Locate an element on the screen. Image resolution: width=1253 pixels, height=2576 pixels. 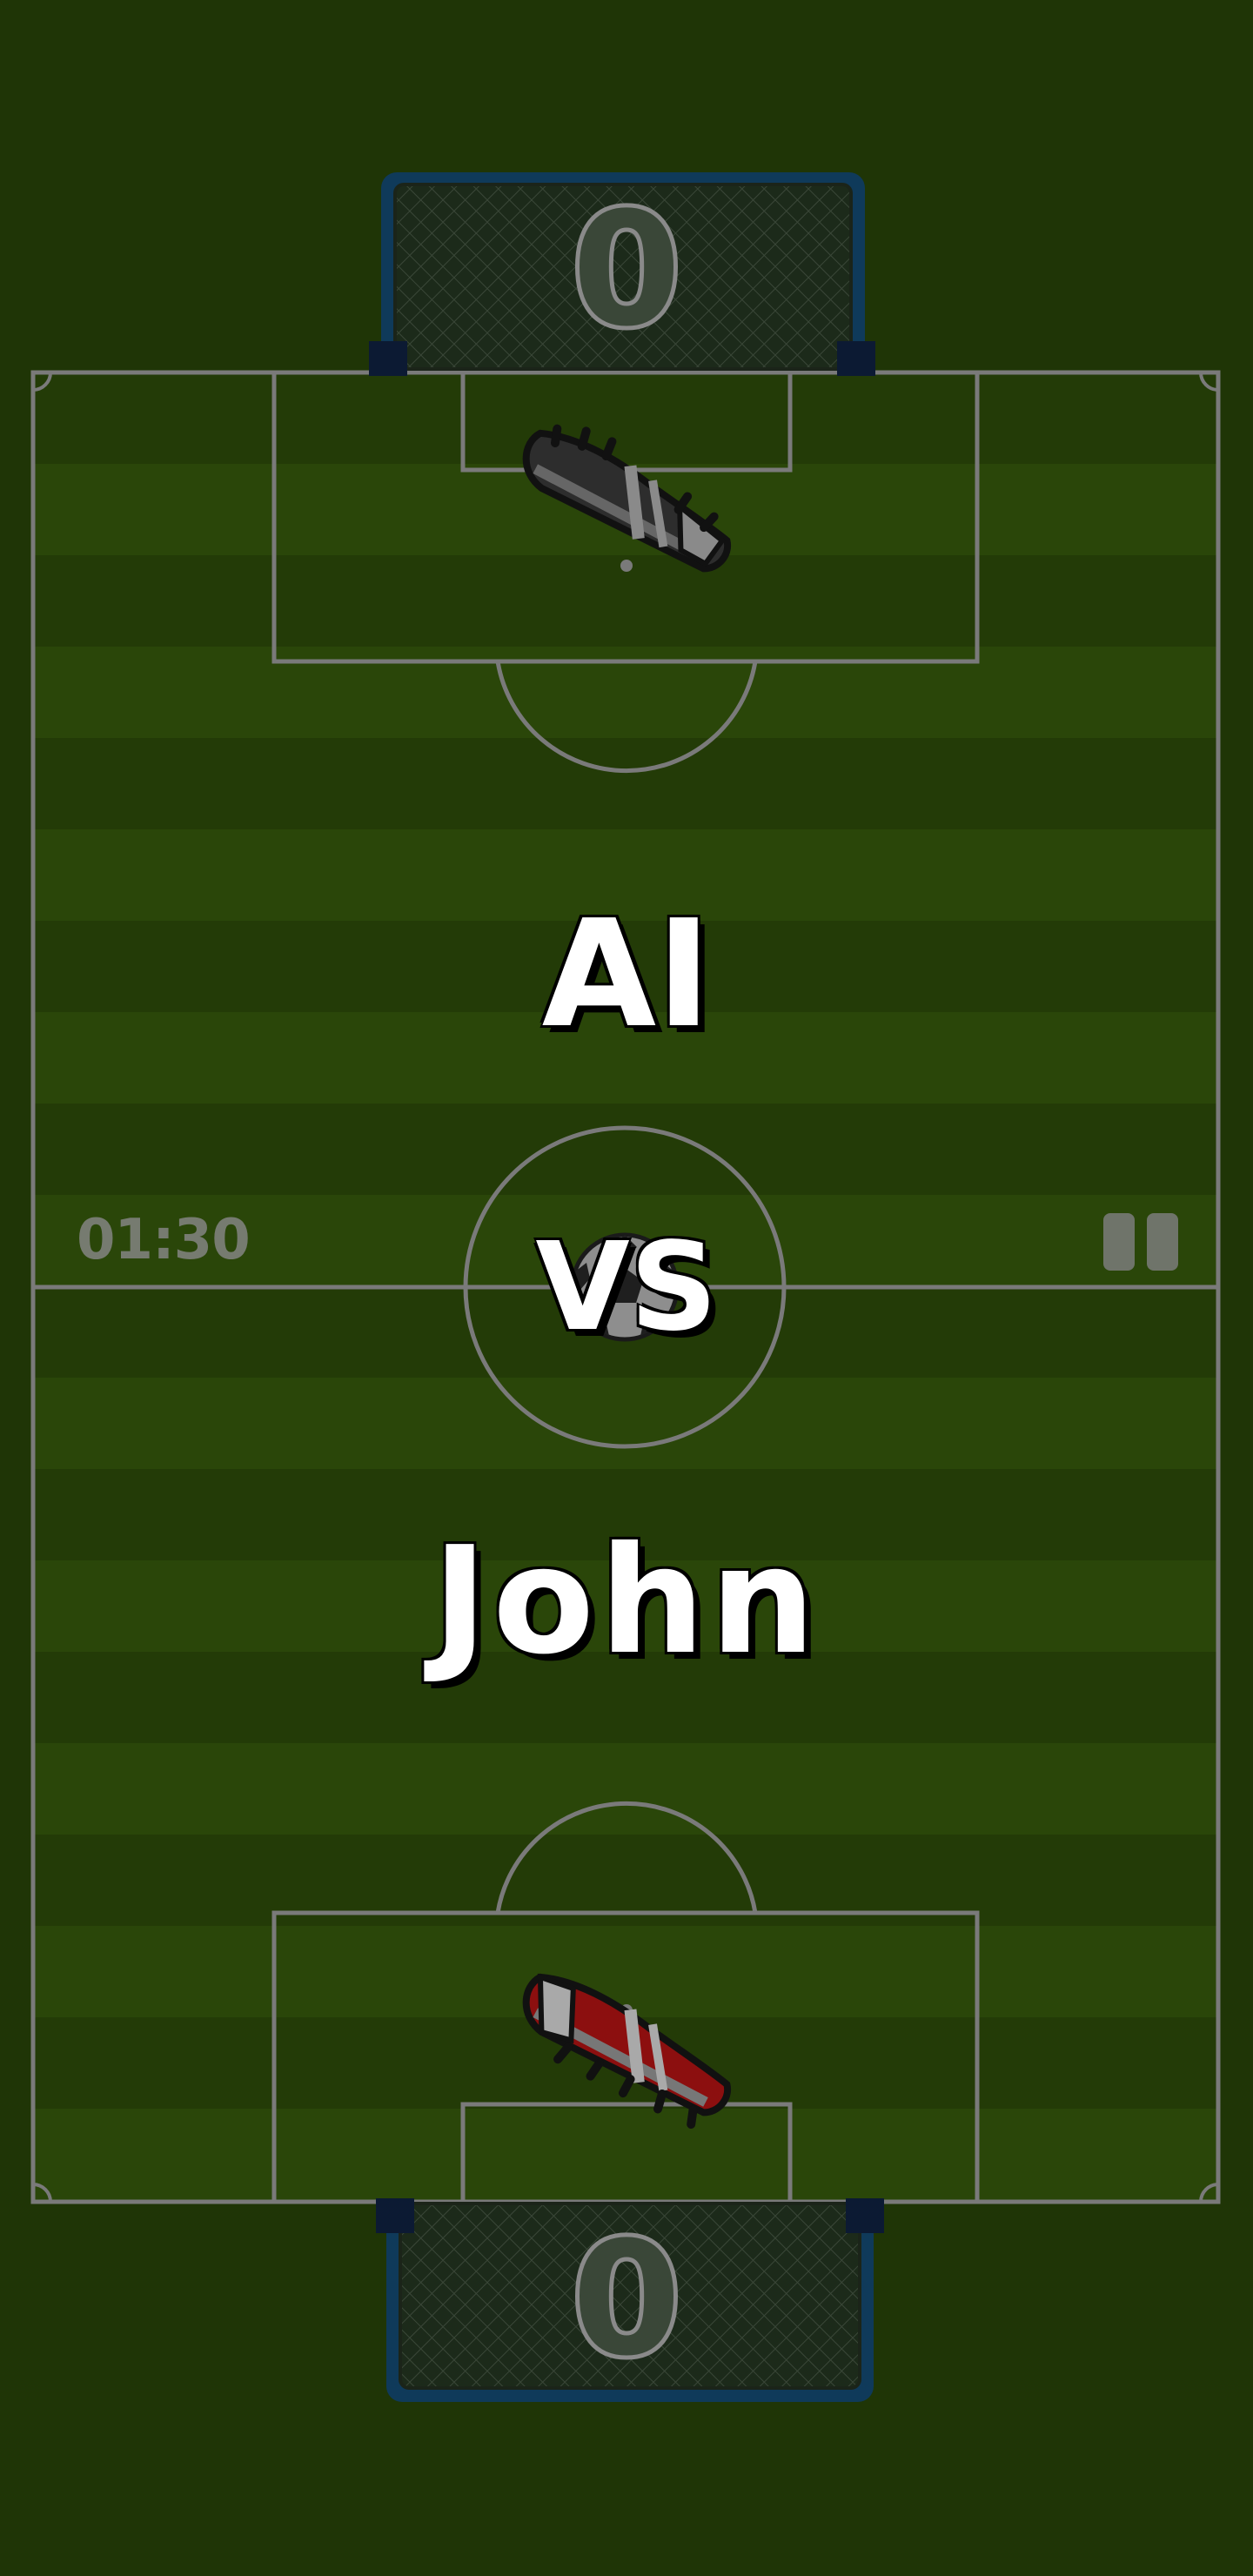
center-circle is located at coordinates (625, 1287).